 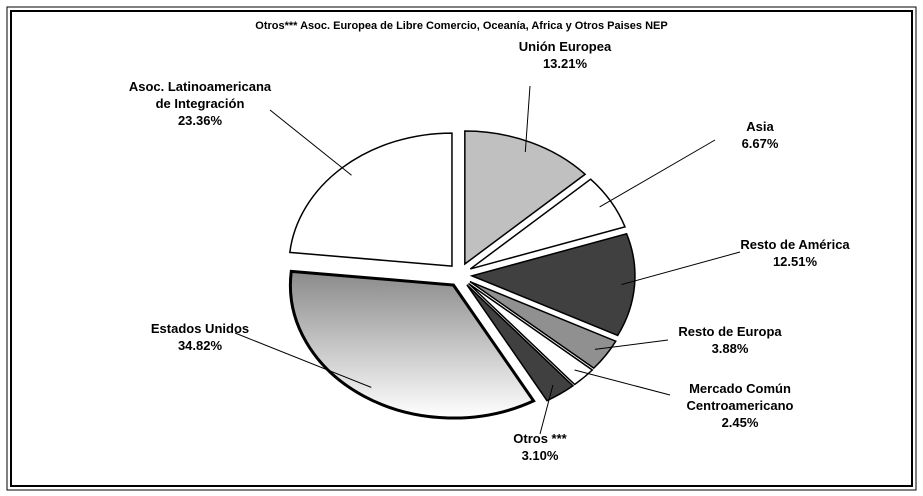 I want to click on slice-label: Unión Europea, so click(x=565, y=46).